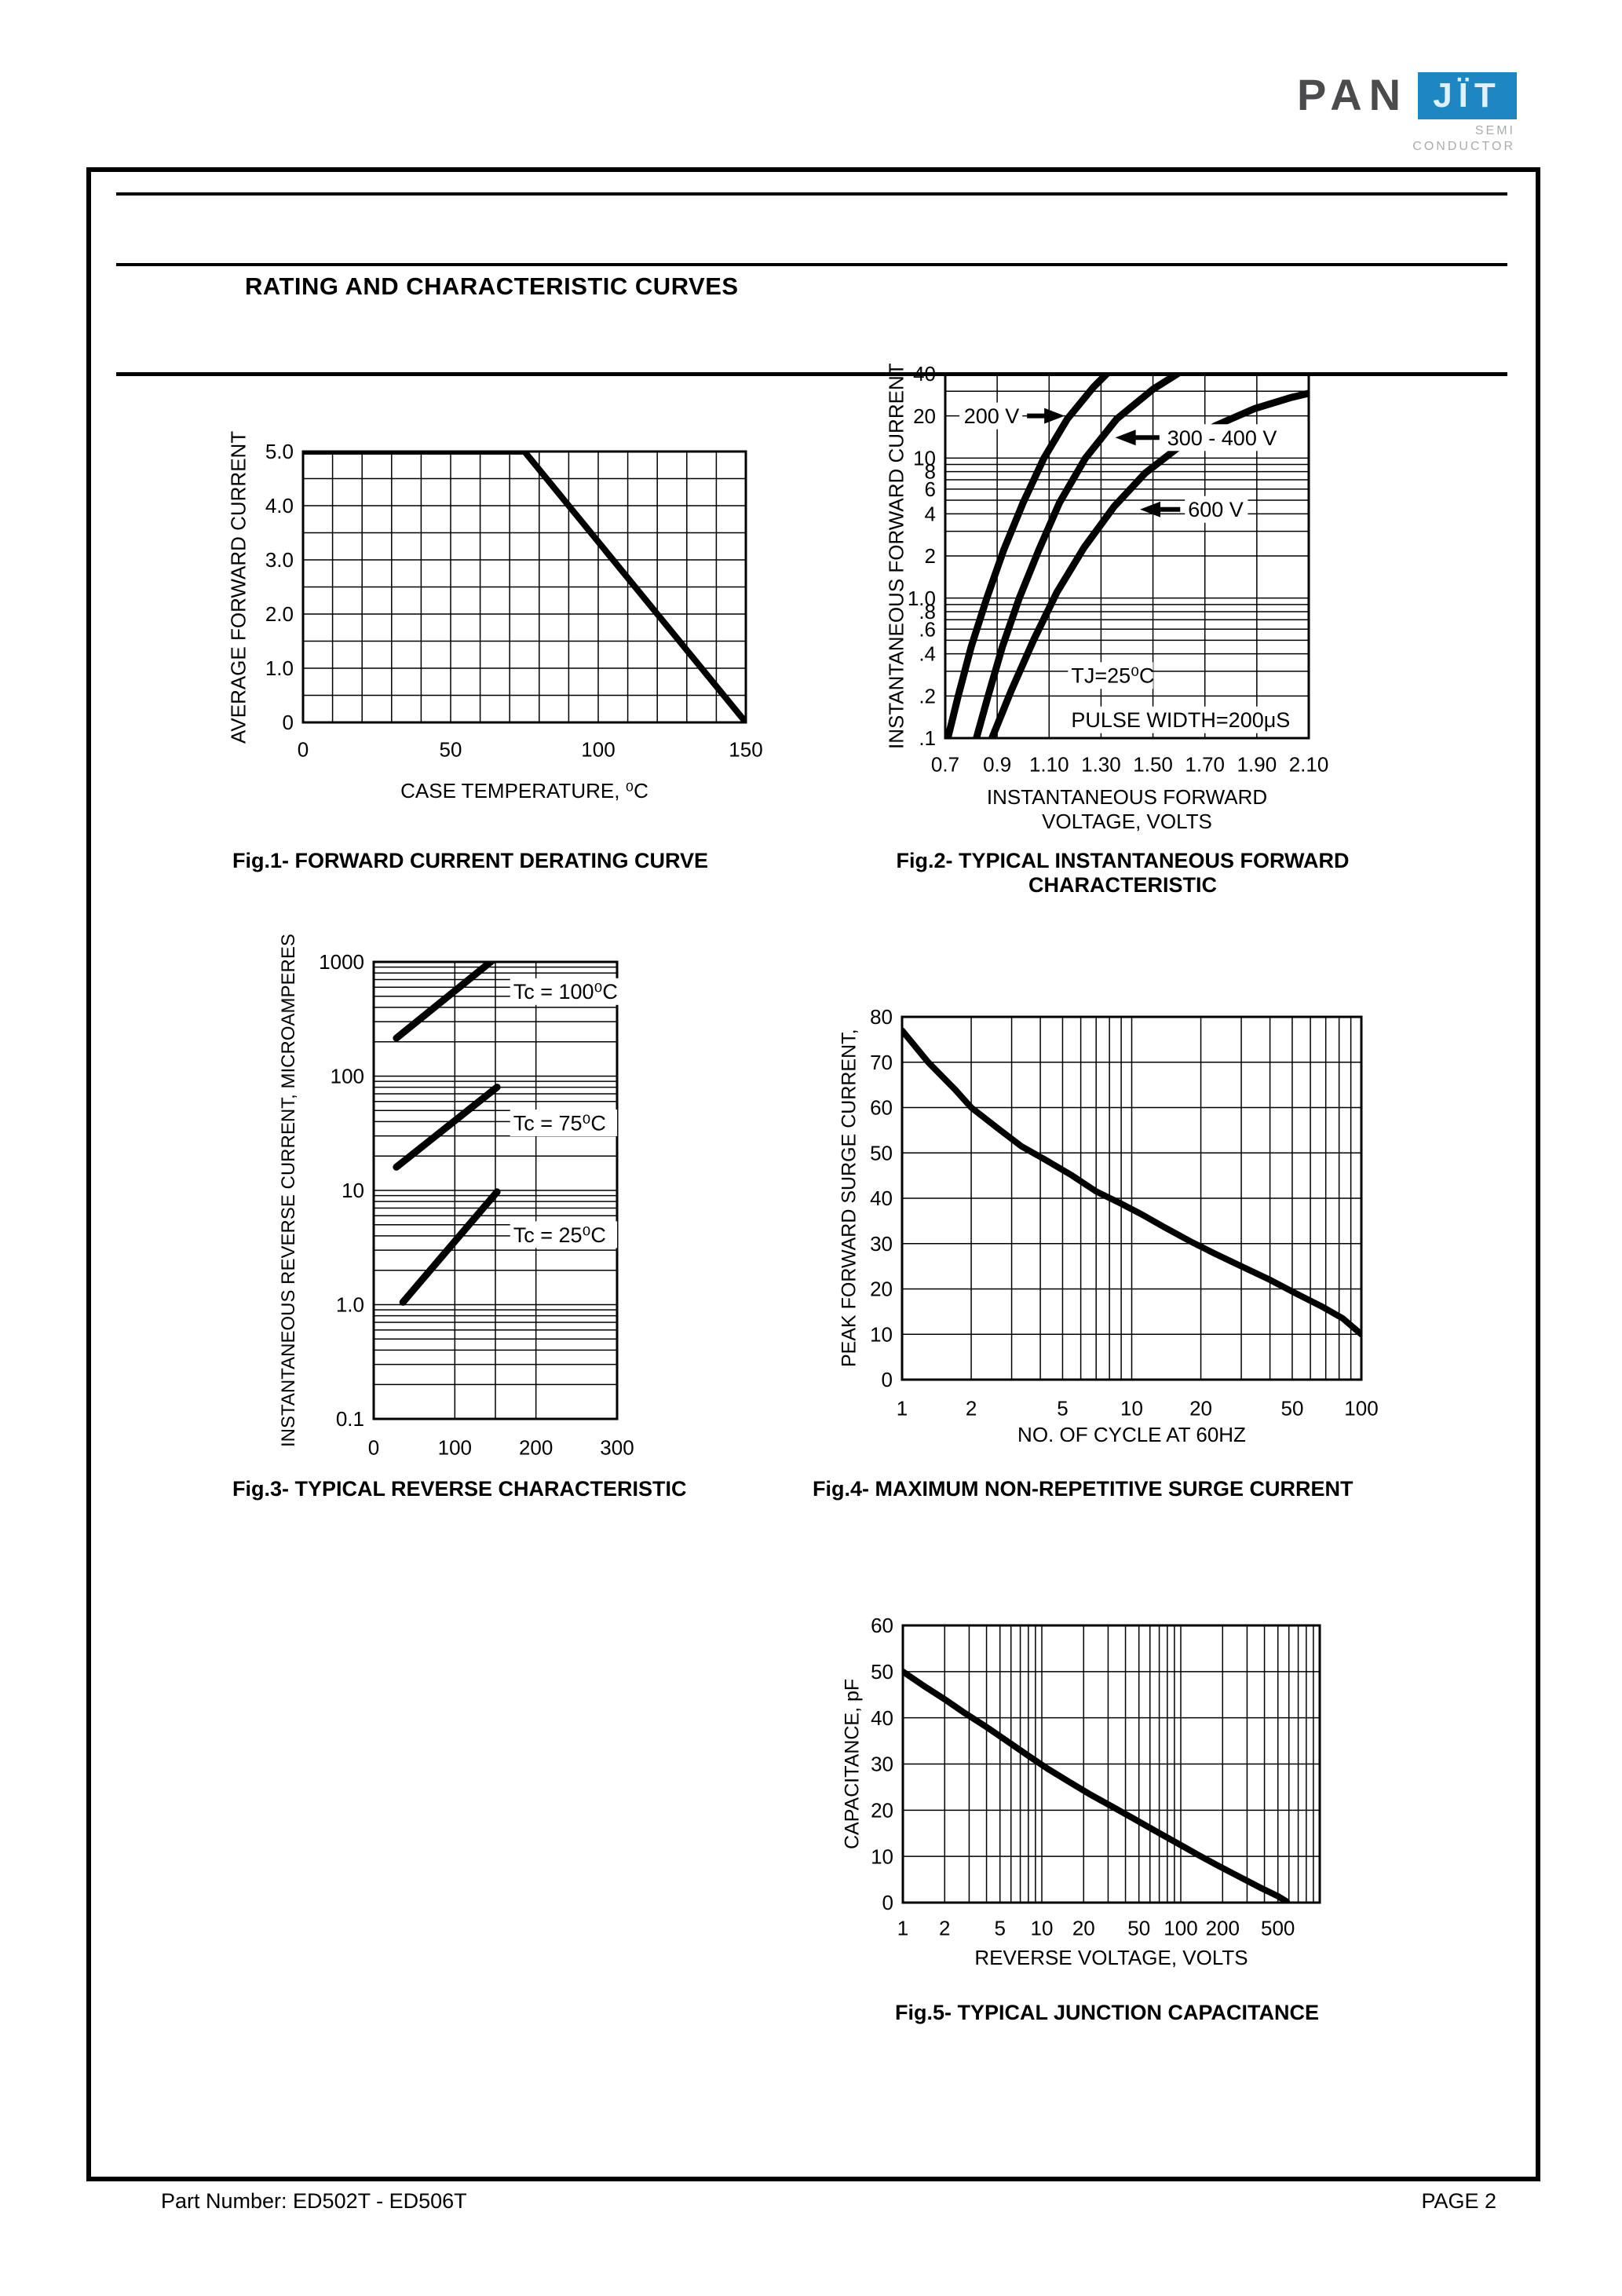 The height and width of the screenshot is (2296, 1622). What do you see at coordinates (1042, 1929) in the screenshot?
I see `x-tick-label: 10` at bounding box center [1042, 1929].